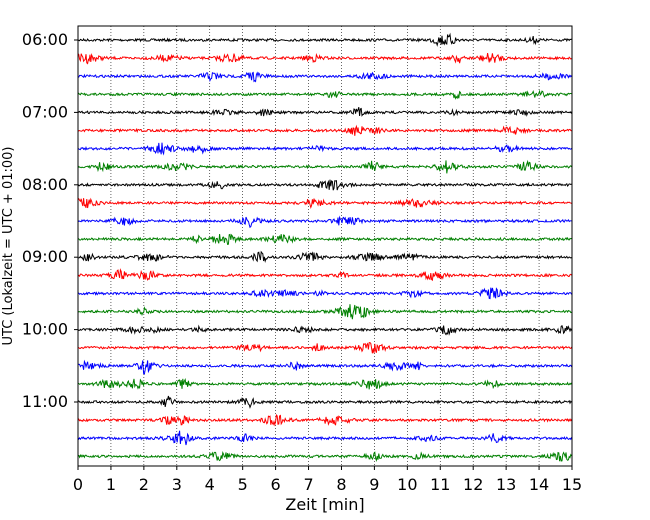 Image resolution: width=650 pixels, height=520 pixels. I want to click on y-axis-label: UTC (Lokalzeit = UTC + 01:00), so click(8, 246).